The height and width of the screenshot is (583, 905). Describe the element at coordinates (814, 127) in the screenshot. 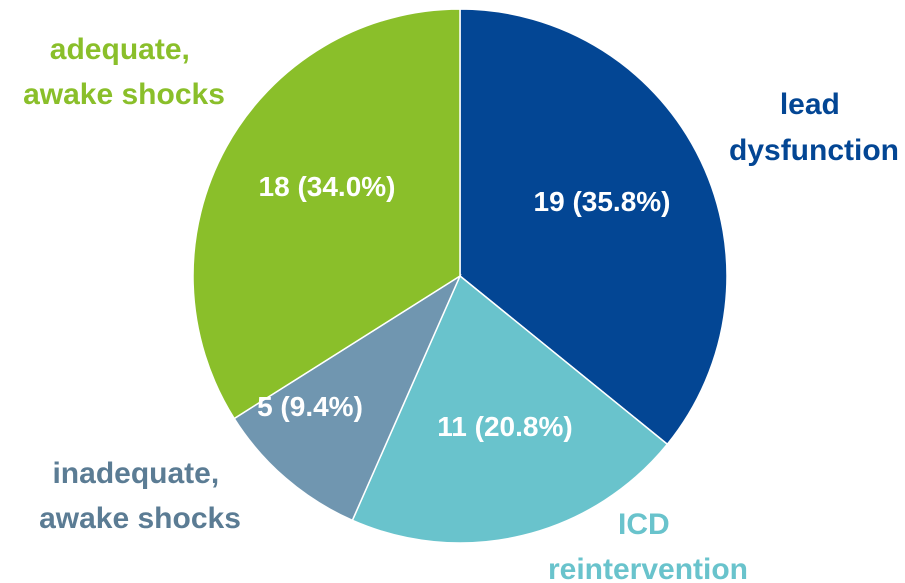

I see `category-label-lead-dysfunction: lead dysfunction` at that location.